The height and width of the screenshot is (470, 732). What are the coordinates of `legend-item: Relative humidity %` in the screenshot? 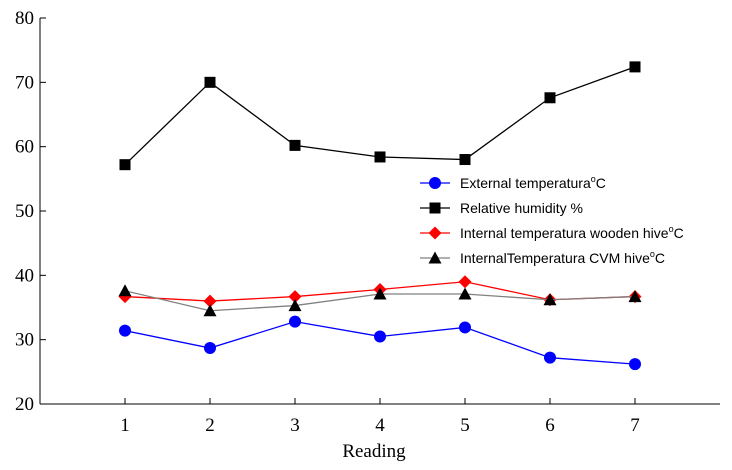 It's located at (501, 208).